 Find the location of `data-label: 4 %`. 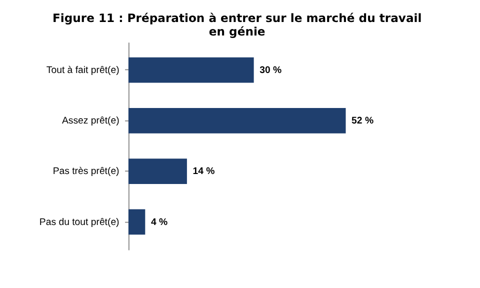

data-label: 4 % is located at coordinates (159, 222).